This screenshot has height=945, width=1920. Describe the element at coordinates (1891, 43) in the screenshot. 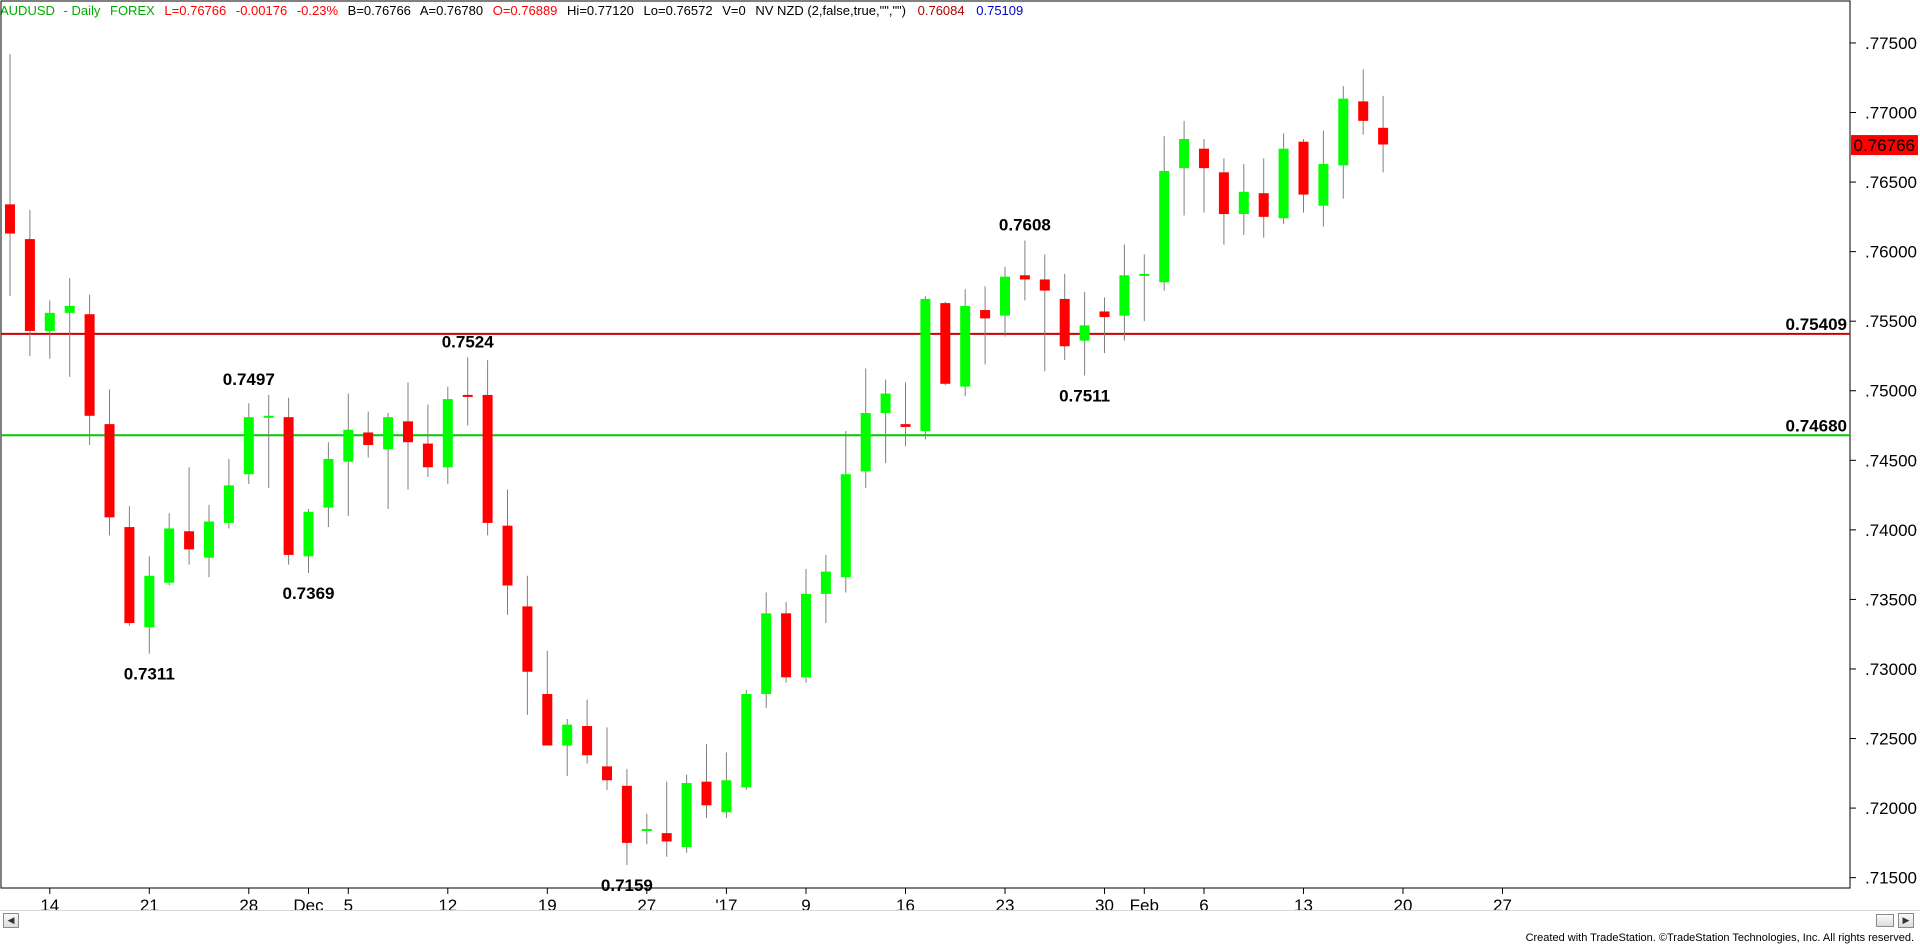

I see `y-tick-label: .77500` at that location.